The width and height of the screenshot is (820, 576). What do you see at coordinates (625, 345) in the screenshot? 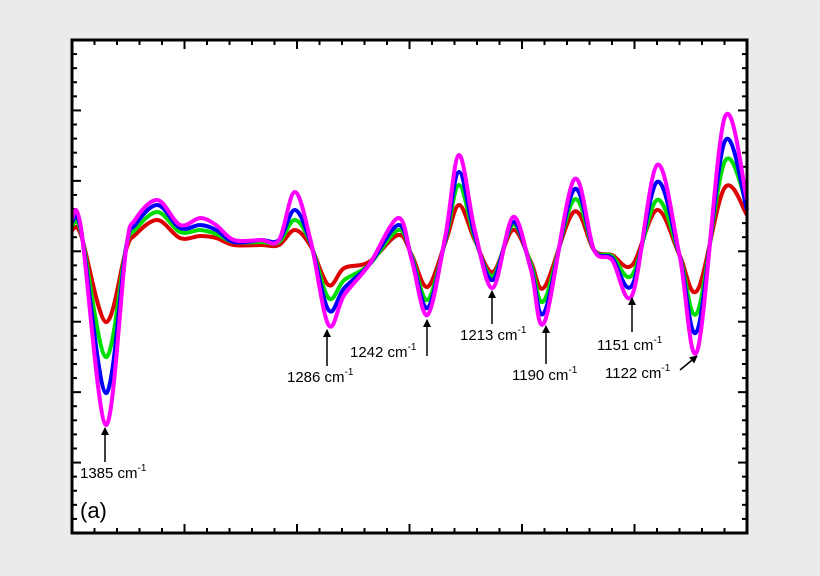
I see `annotation-text: 1151 cm` at bounding box center [625, 345].